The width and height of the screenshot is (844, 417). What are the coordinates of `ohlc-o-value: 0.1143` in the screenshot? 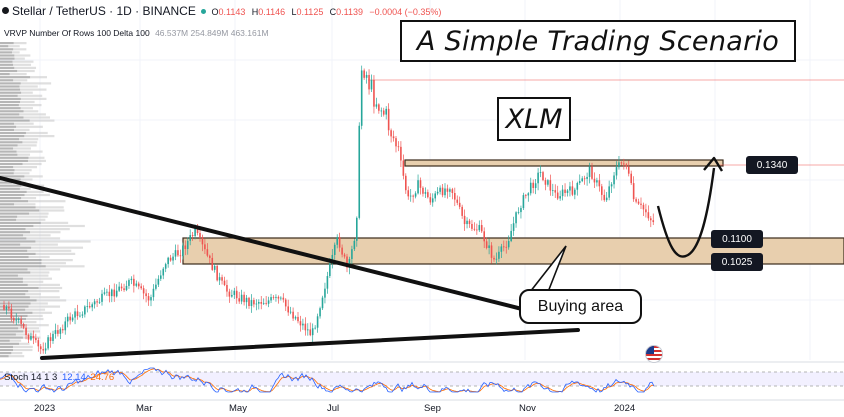 It's located at (232, 12).